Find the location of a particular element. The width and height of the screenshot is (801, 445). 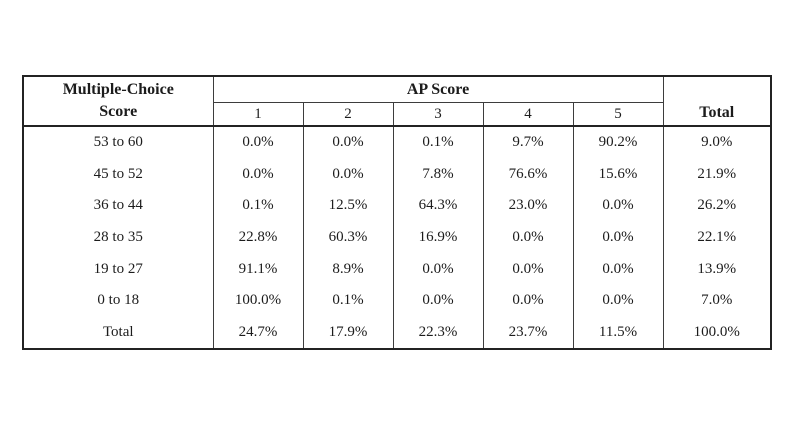

ap-score-group-header: AP Score is located at coordinates (438, 89).